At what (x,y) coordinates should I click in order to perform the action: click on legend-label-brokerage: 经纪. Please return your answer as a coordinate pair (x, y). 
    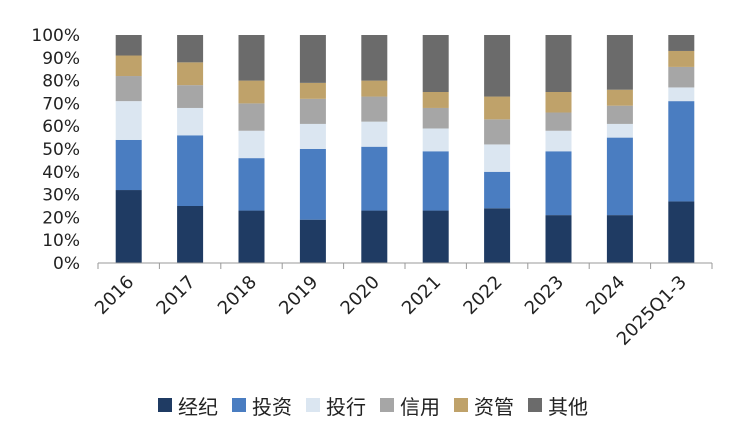
    Looking at the image, I should click on (198, 406).